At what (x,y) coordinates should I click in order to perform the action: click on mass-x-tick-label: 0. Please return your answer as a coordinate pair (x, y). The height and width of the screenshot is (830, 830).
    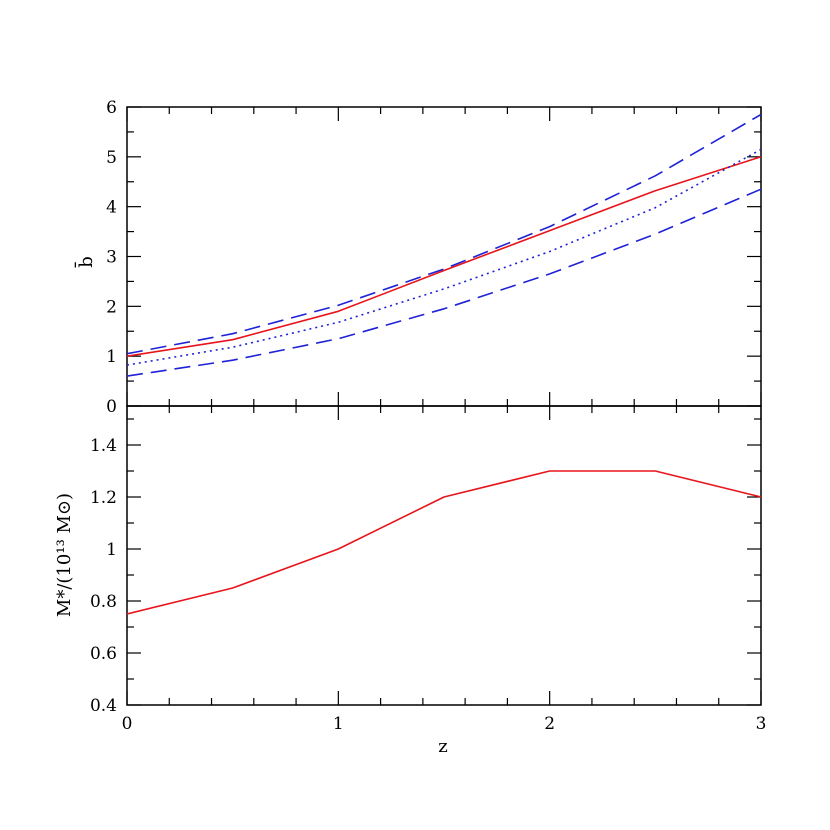
    Looking at the image, I should click on (127, 724).